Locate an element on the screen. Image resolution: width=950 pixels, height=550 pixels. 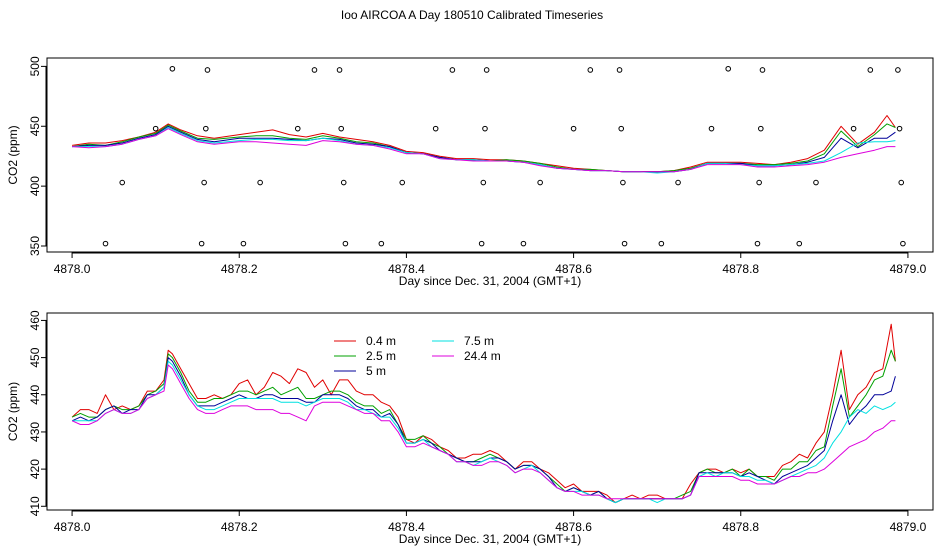
legend-entry: 24.4 m is located at coordinates (466, 356).